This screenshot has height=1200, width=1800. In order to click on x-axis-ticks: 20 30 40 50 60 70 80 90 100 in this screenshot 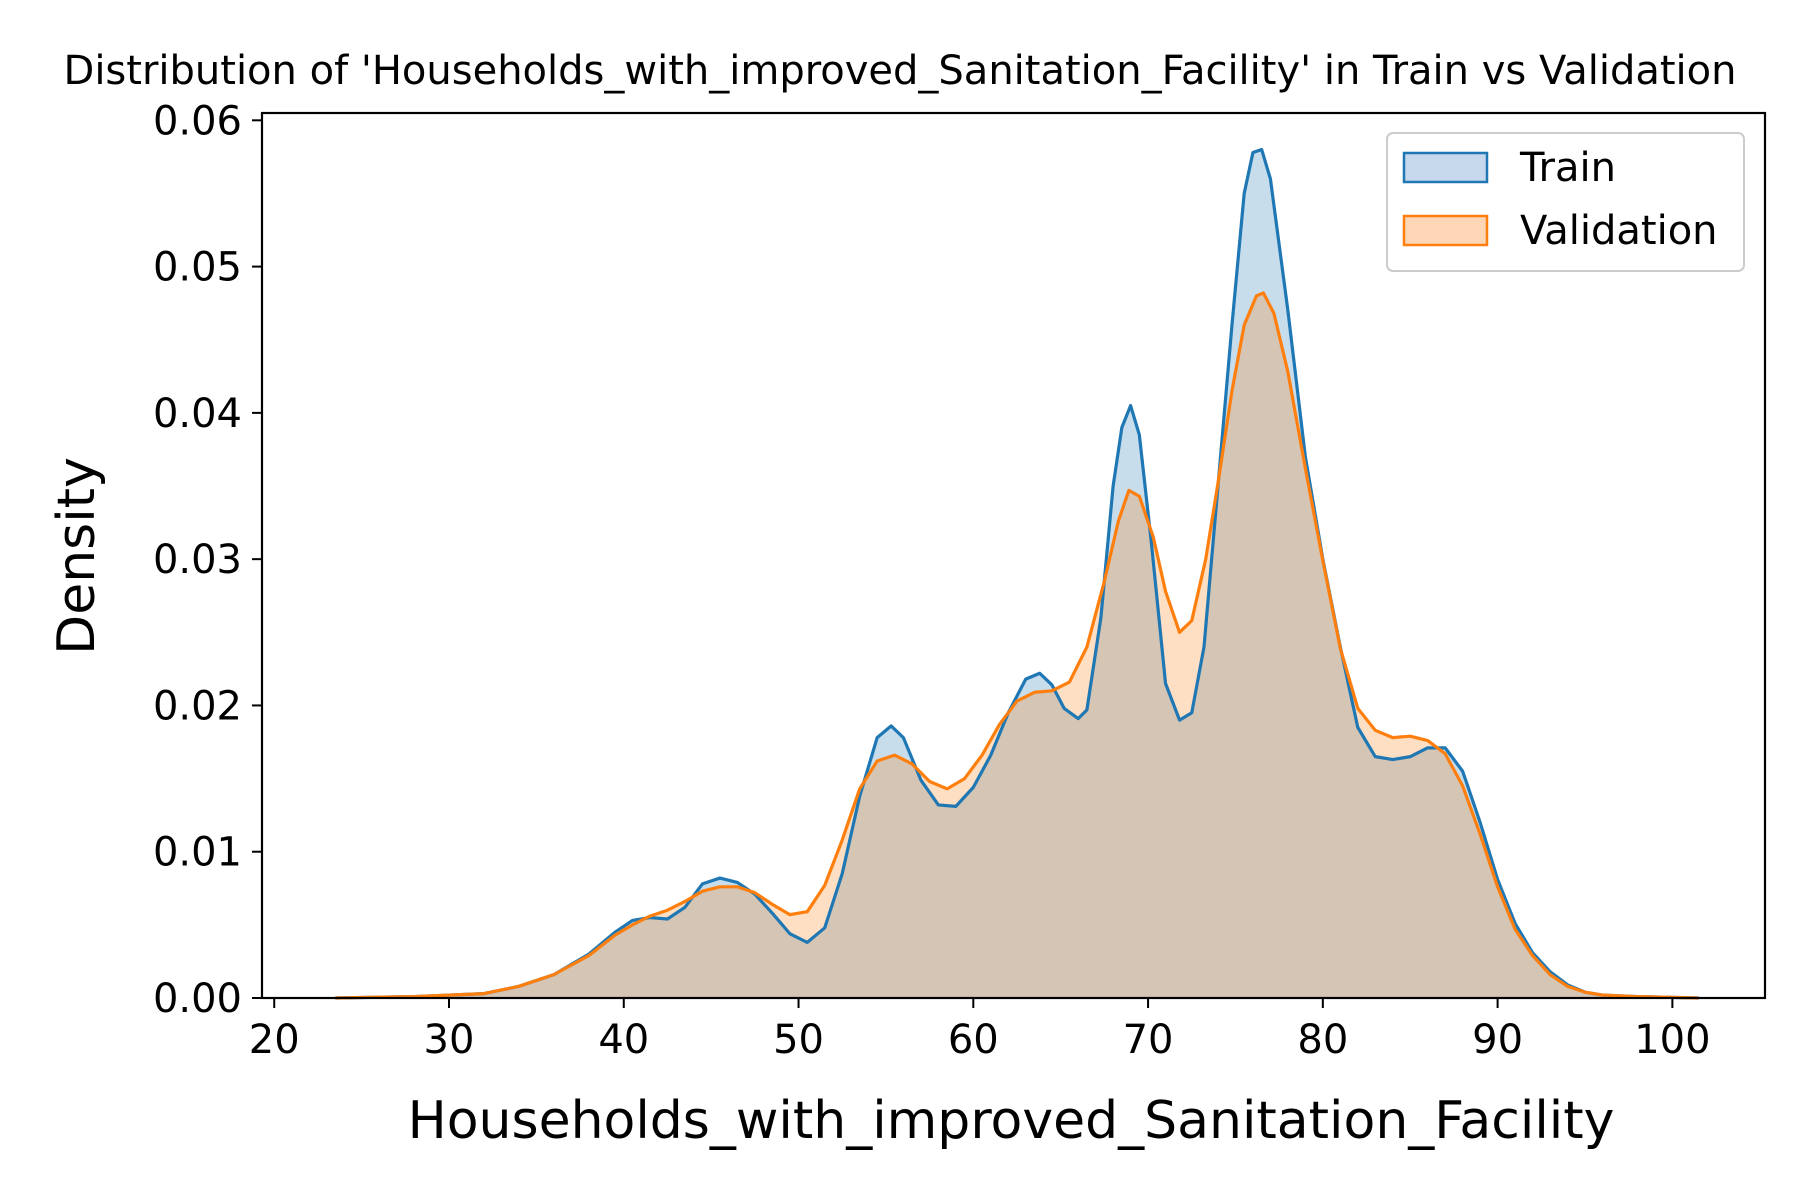, I will do `click(980, 1030)`.